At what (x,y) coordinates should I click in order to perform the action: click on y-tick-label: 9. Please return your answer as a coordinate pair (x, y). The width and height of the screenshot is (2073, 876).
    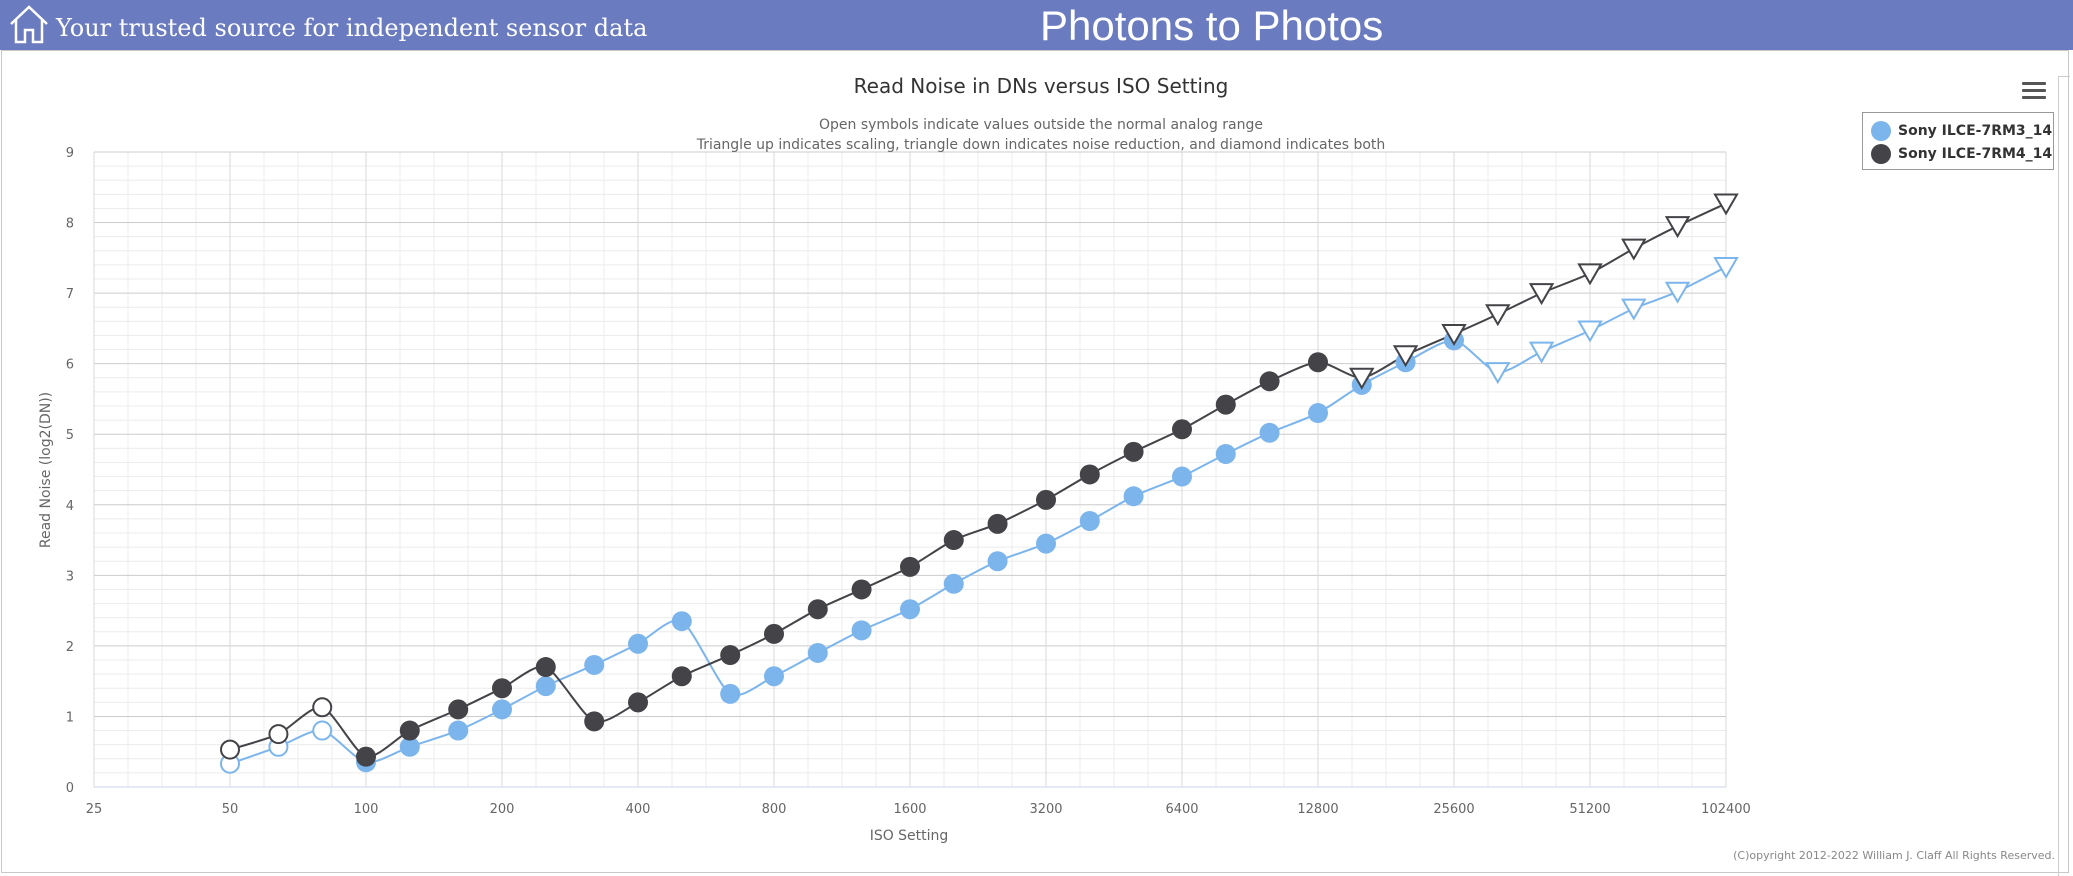
    Looking at the image, I should click on (70, 153).